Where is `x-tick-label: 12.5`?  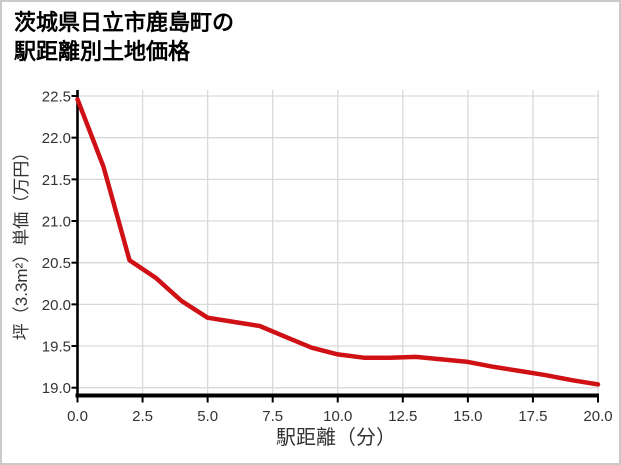 x-tick-label: 12.5 is located at coordinates (402, 416).